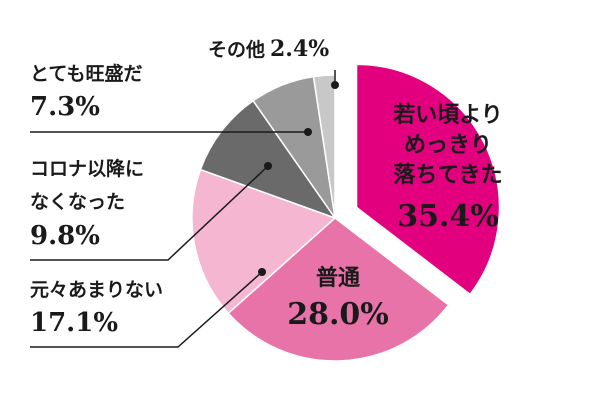 This screenshot has width=600, height=400. What do you see at coordinates (96, 290) in the screenshot?
I see `slice-2-label-line-0: 元々あまりない` at bounding box center [96, 290].